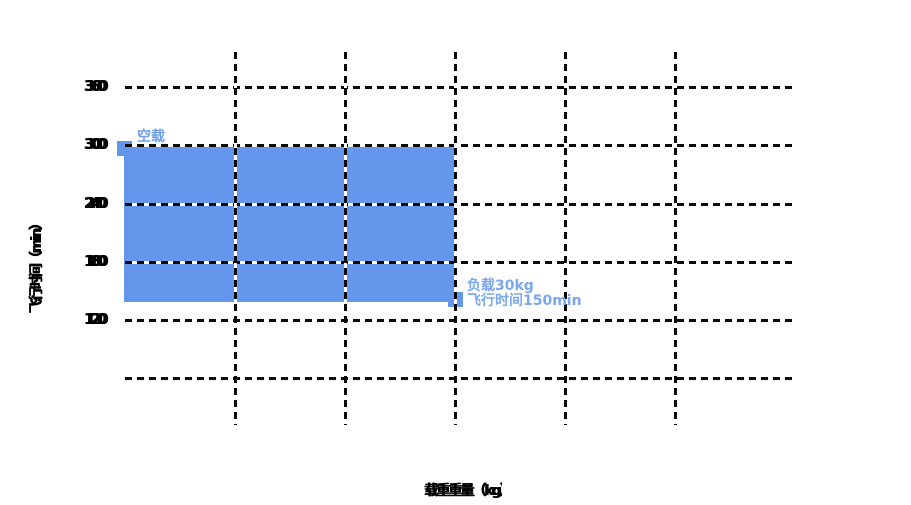  What do you see at coordinates (95, 261) in the screenshot?
I see `y-tick-180: 180` at bounding box center [95, 261].